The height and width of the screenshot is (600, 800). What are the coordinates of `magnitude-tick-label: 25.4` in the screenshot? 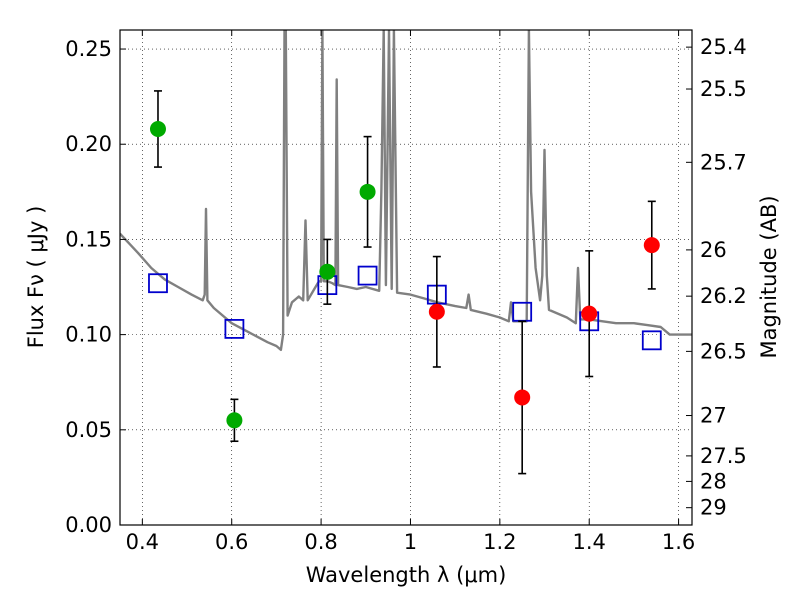 It's located at (723, 47).